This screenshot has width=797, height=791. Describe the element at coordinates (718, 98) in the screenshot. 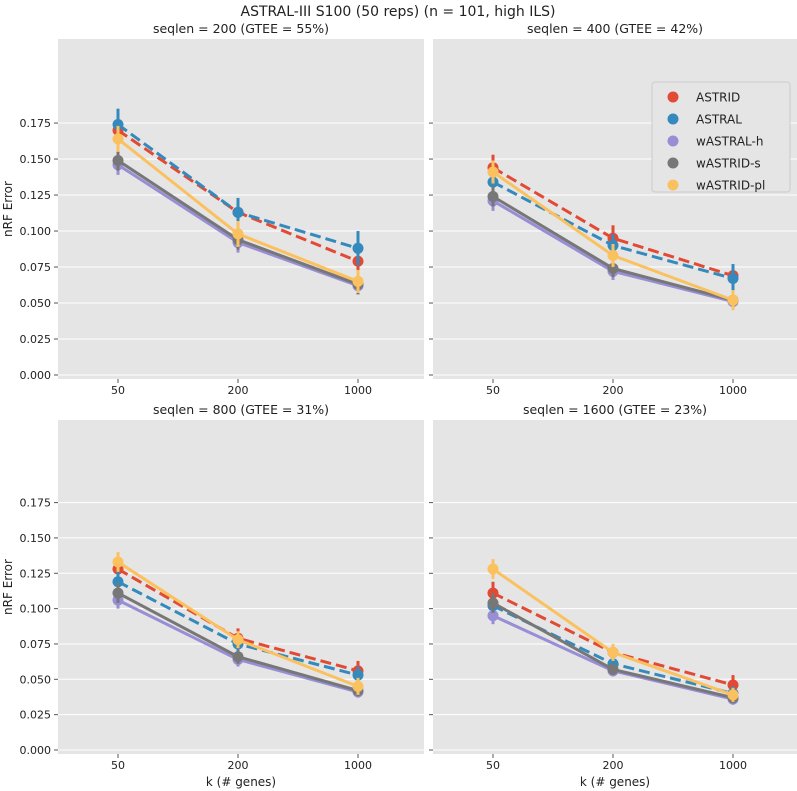

I see `legend-label: ASTRID` at that location.